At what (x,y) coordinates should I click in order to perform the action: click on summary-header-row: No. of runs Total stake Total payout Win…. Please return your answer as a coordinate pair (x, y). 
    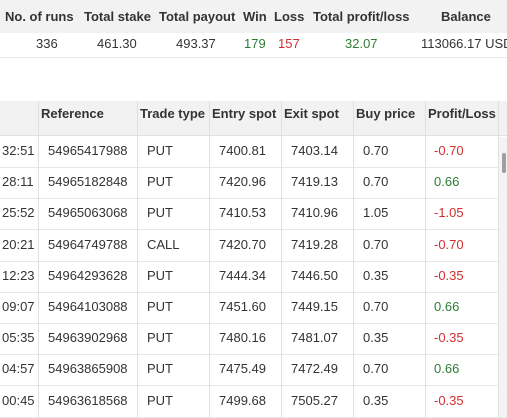
    Looking at the image, I should click on (253, 17).